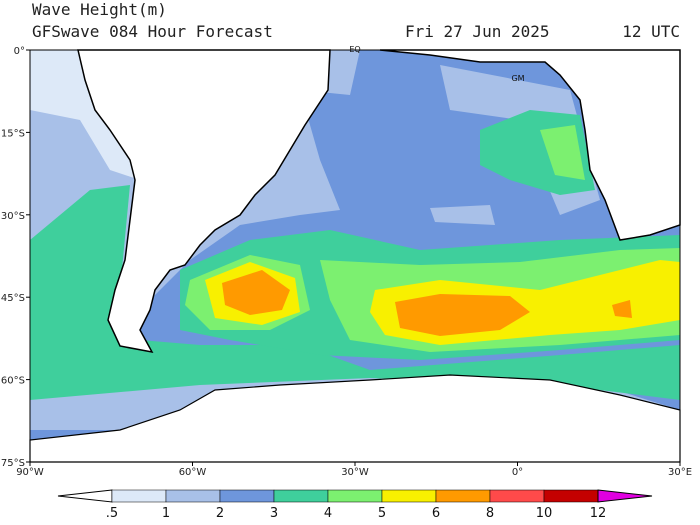 The height and width of the screenshot is (525, 700). What do you see at coordinates (112, 513) in the screenshot?
I see `colorbar-label: .5` at bounding box center [112, 513].